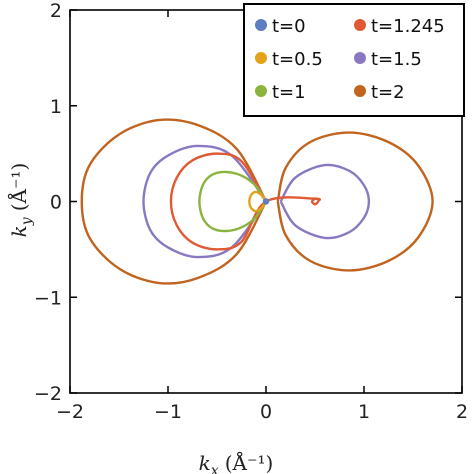 The image size is (474, 474). Describe the element at coordinates (289, 26) in the screenshot. I see `legend-label-t-0: t=0` at that location.